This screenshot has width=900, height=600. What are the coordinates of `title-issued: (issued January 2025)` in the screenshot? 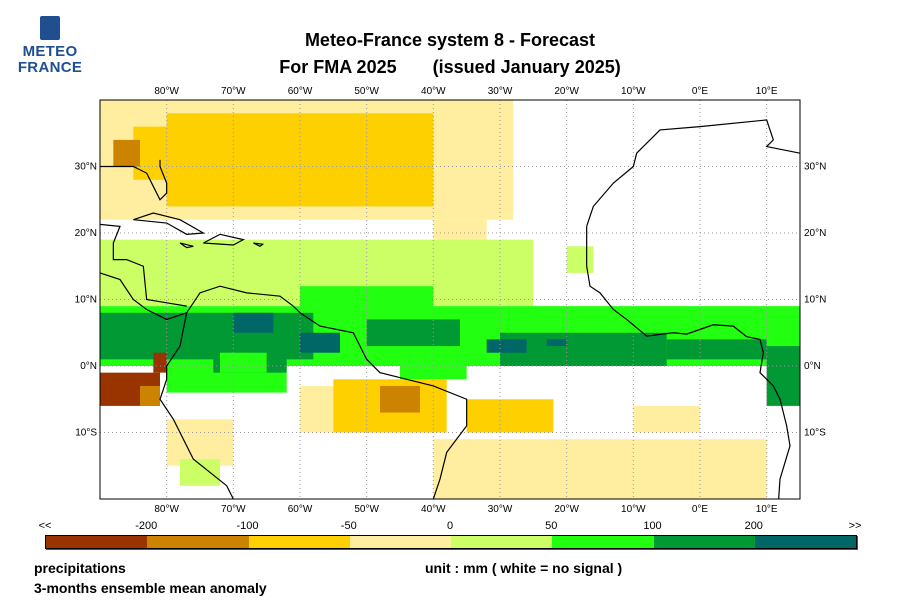 It's located at (526, 67).